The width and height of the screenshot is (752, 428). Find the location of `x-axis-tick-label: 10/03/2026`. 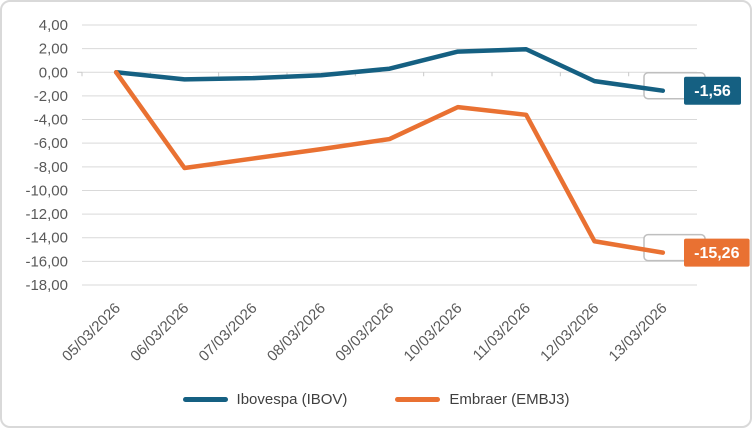

x-axis-tick-label: 10/03/2026 is located at coordinates (433, 332).